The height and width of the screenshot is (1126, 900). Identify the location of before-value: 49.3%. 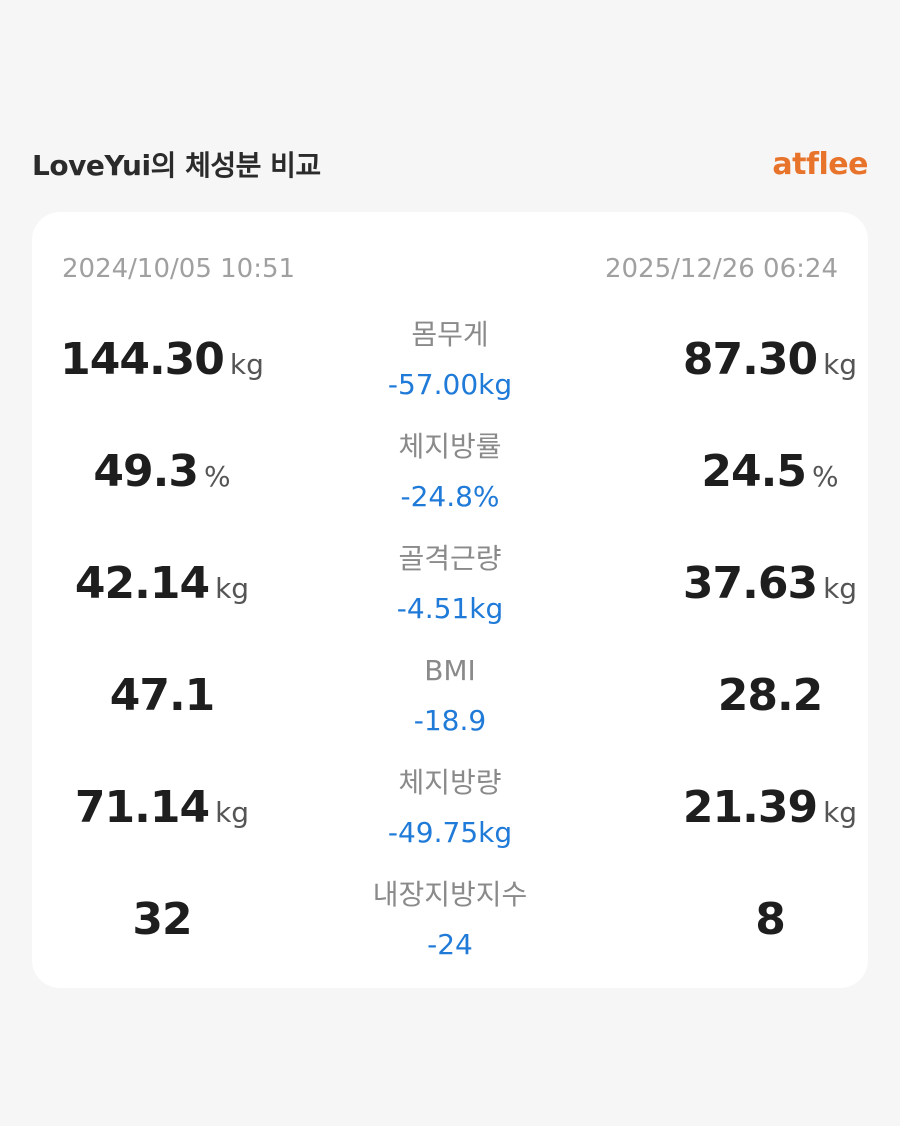
(162, 471).